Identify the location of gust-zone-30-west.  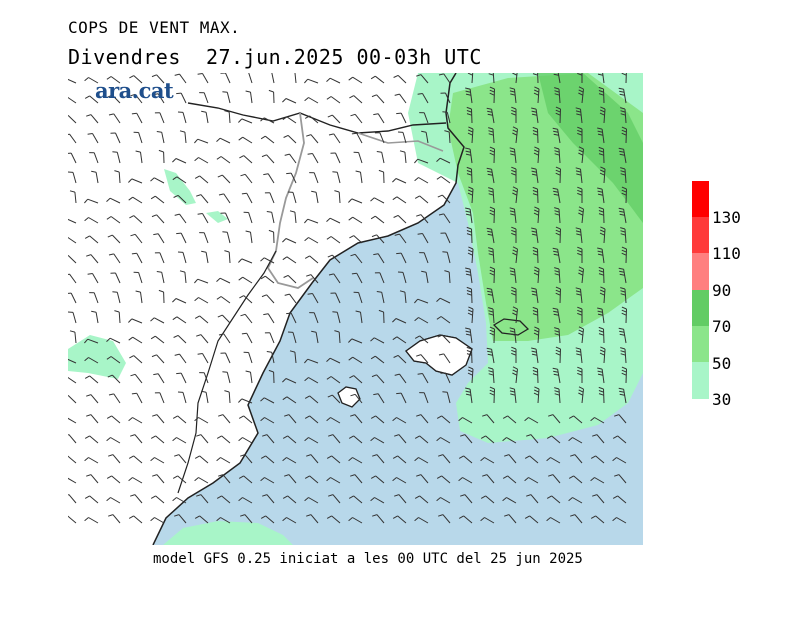
(97, 357).